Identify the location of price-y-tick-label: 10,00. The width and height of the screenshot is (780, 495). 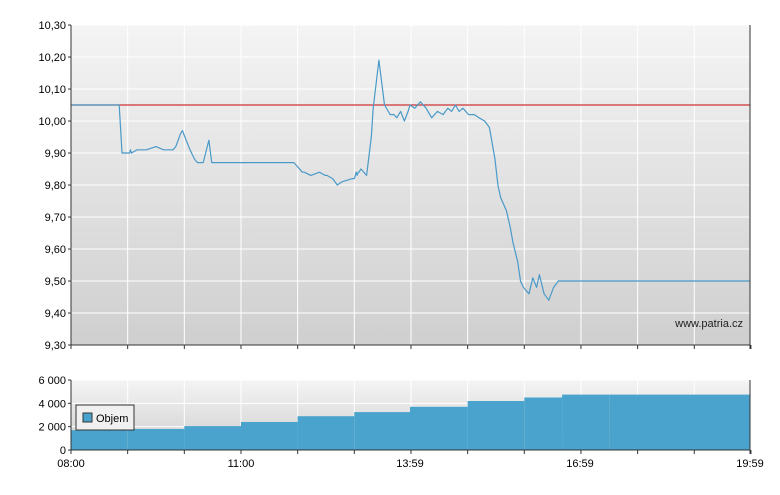
(52, 122).